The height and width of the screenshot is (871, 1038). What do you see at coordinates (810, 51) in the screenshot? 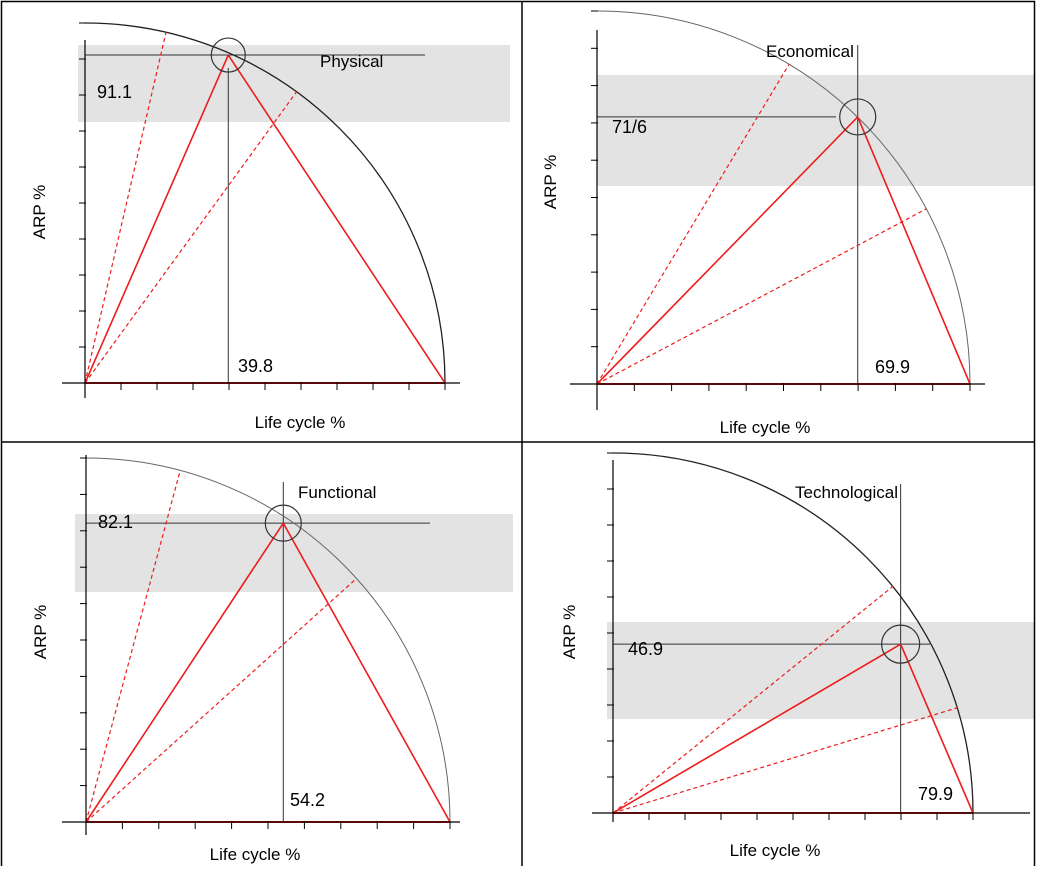
I see `panel-title: Economical` at bounding box center [810, 51].